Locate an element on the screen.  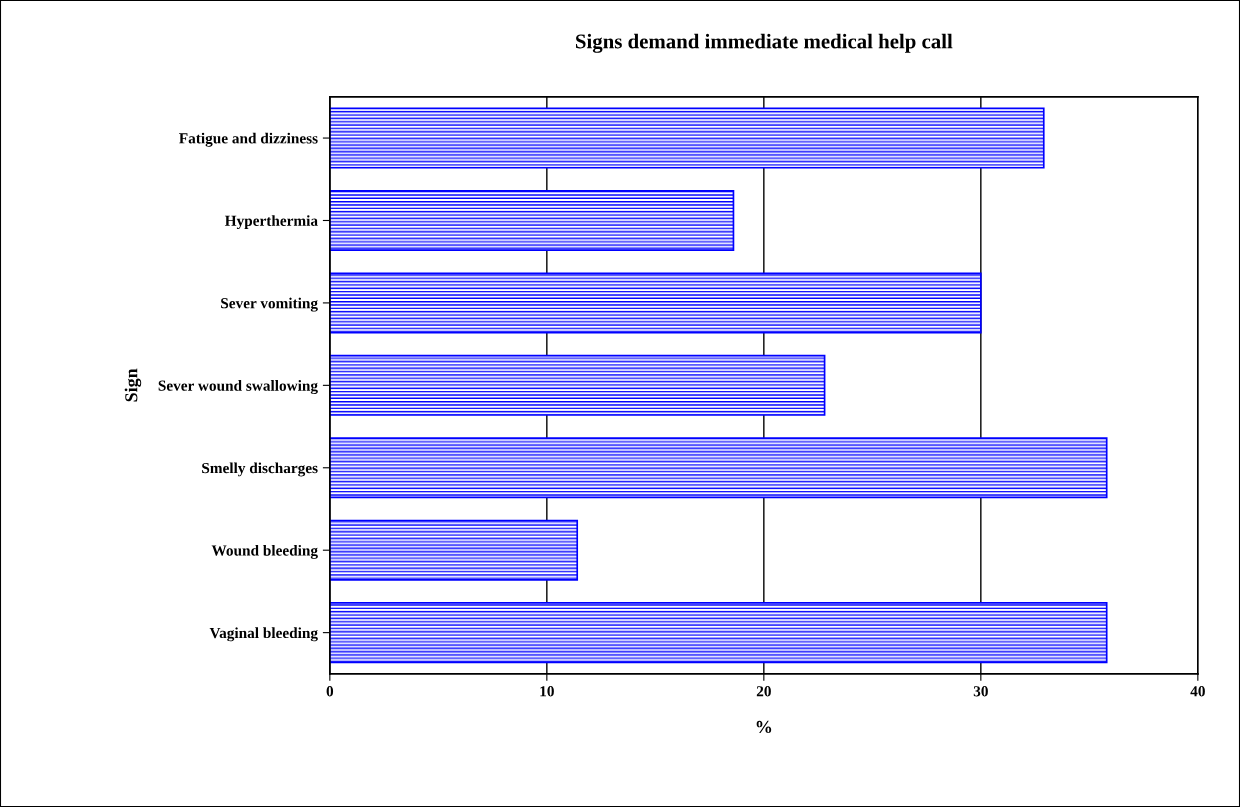
x-tick-label: 0 is located at coordinates (330, 691).